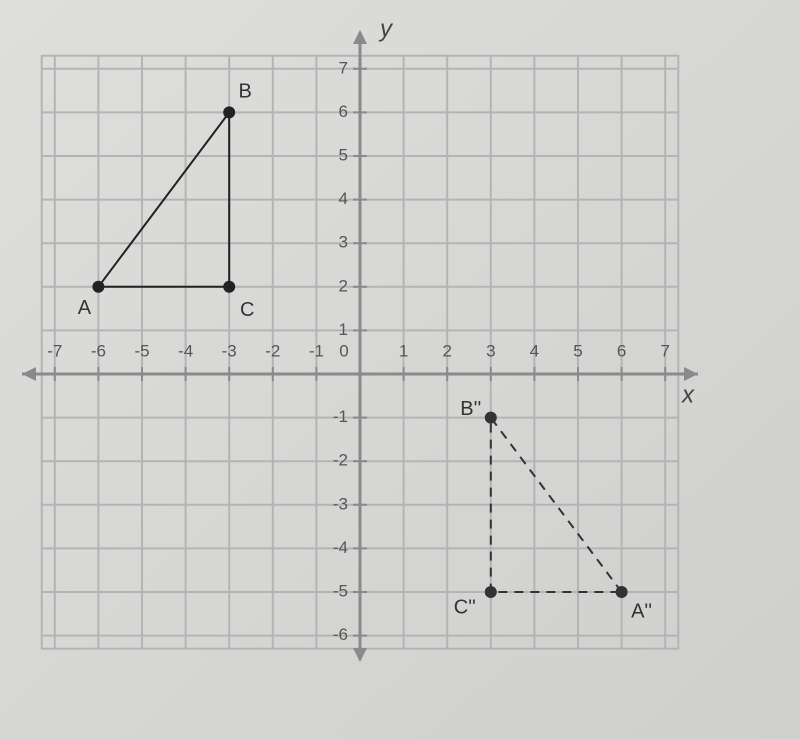 The width and height of the screenshot is (800, 739). What do you see at coordinates (85, 308) in the screenshot?
I see `vertex-label: A` at bounding box center [85, 308].